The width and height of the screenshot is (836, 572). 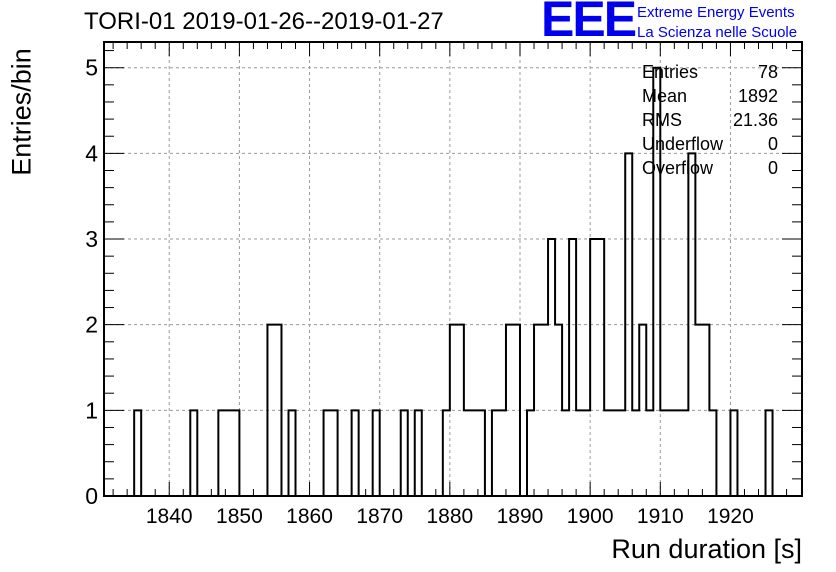 I want to click on x-tick-label: 1840, so click(x=169, y=516).